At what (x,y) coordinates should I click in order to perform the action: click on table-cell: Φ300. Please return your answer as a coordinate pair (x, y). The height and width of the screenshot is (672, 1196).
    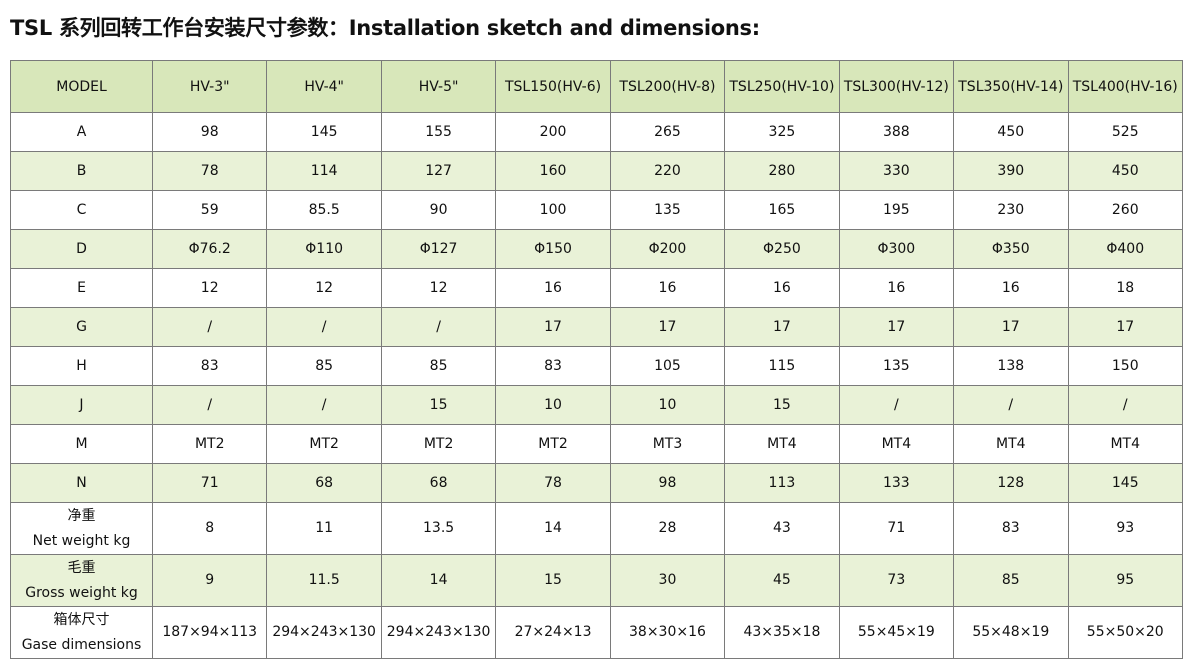
    Looking at the image, I should click on (896, 249).